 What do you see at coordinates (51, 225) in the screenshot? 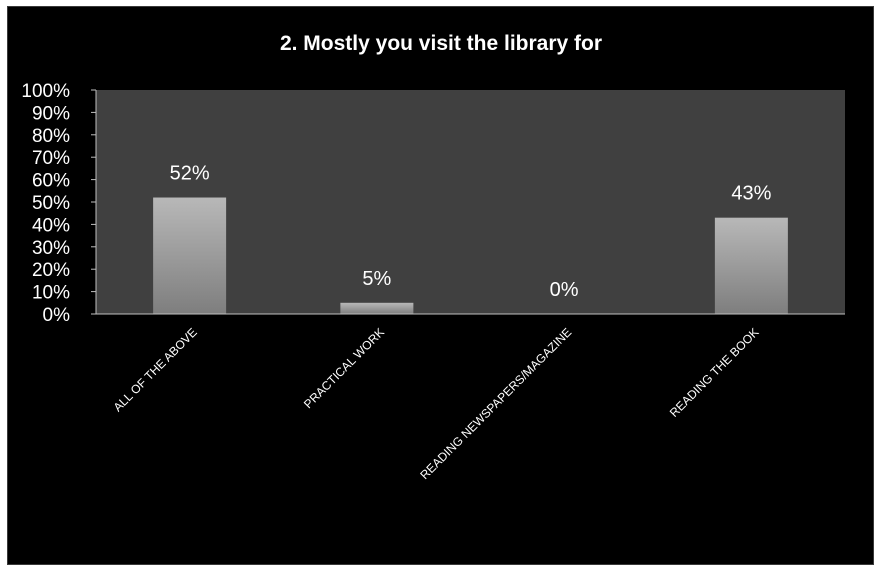
I see `y-tick-label: 40%` at bounding box center [51, 225].